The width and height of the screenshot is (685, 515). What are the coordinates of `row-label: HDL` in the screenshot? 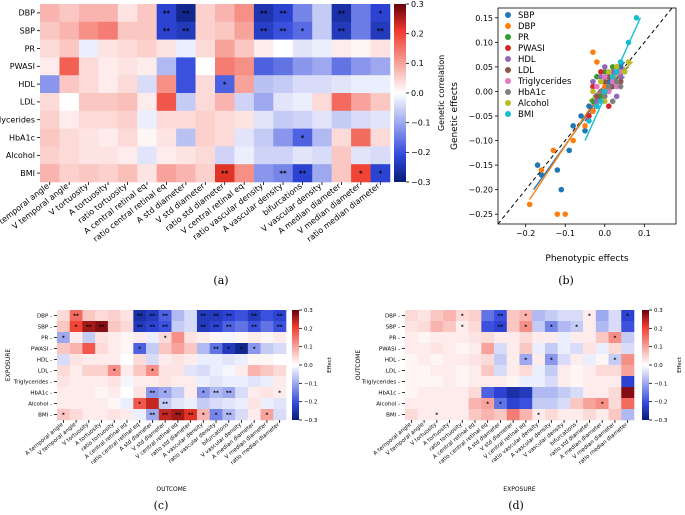 It's located at (26, 84).